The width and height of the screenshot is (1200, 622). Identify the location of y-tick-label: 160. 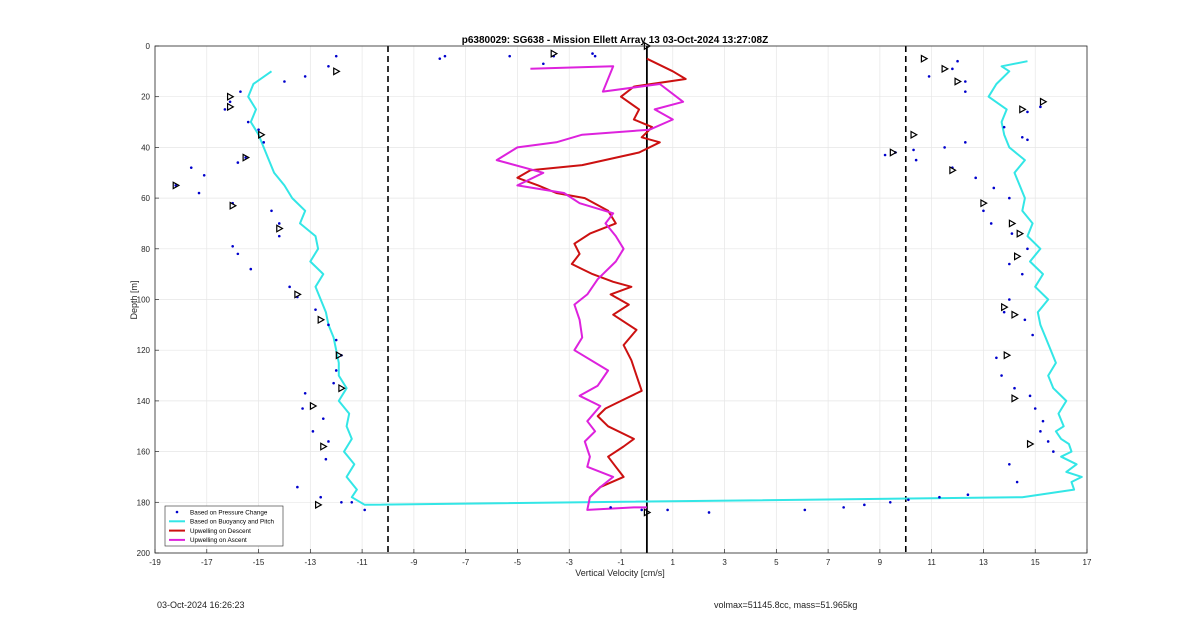
(144, 452).